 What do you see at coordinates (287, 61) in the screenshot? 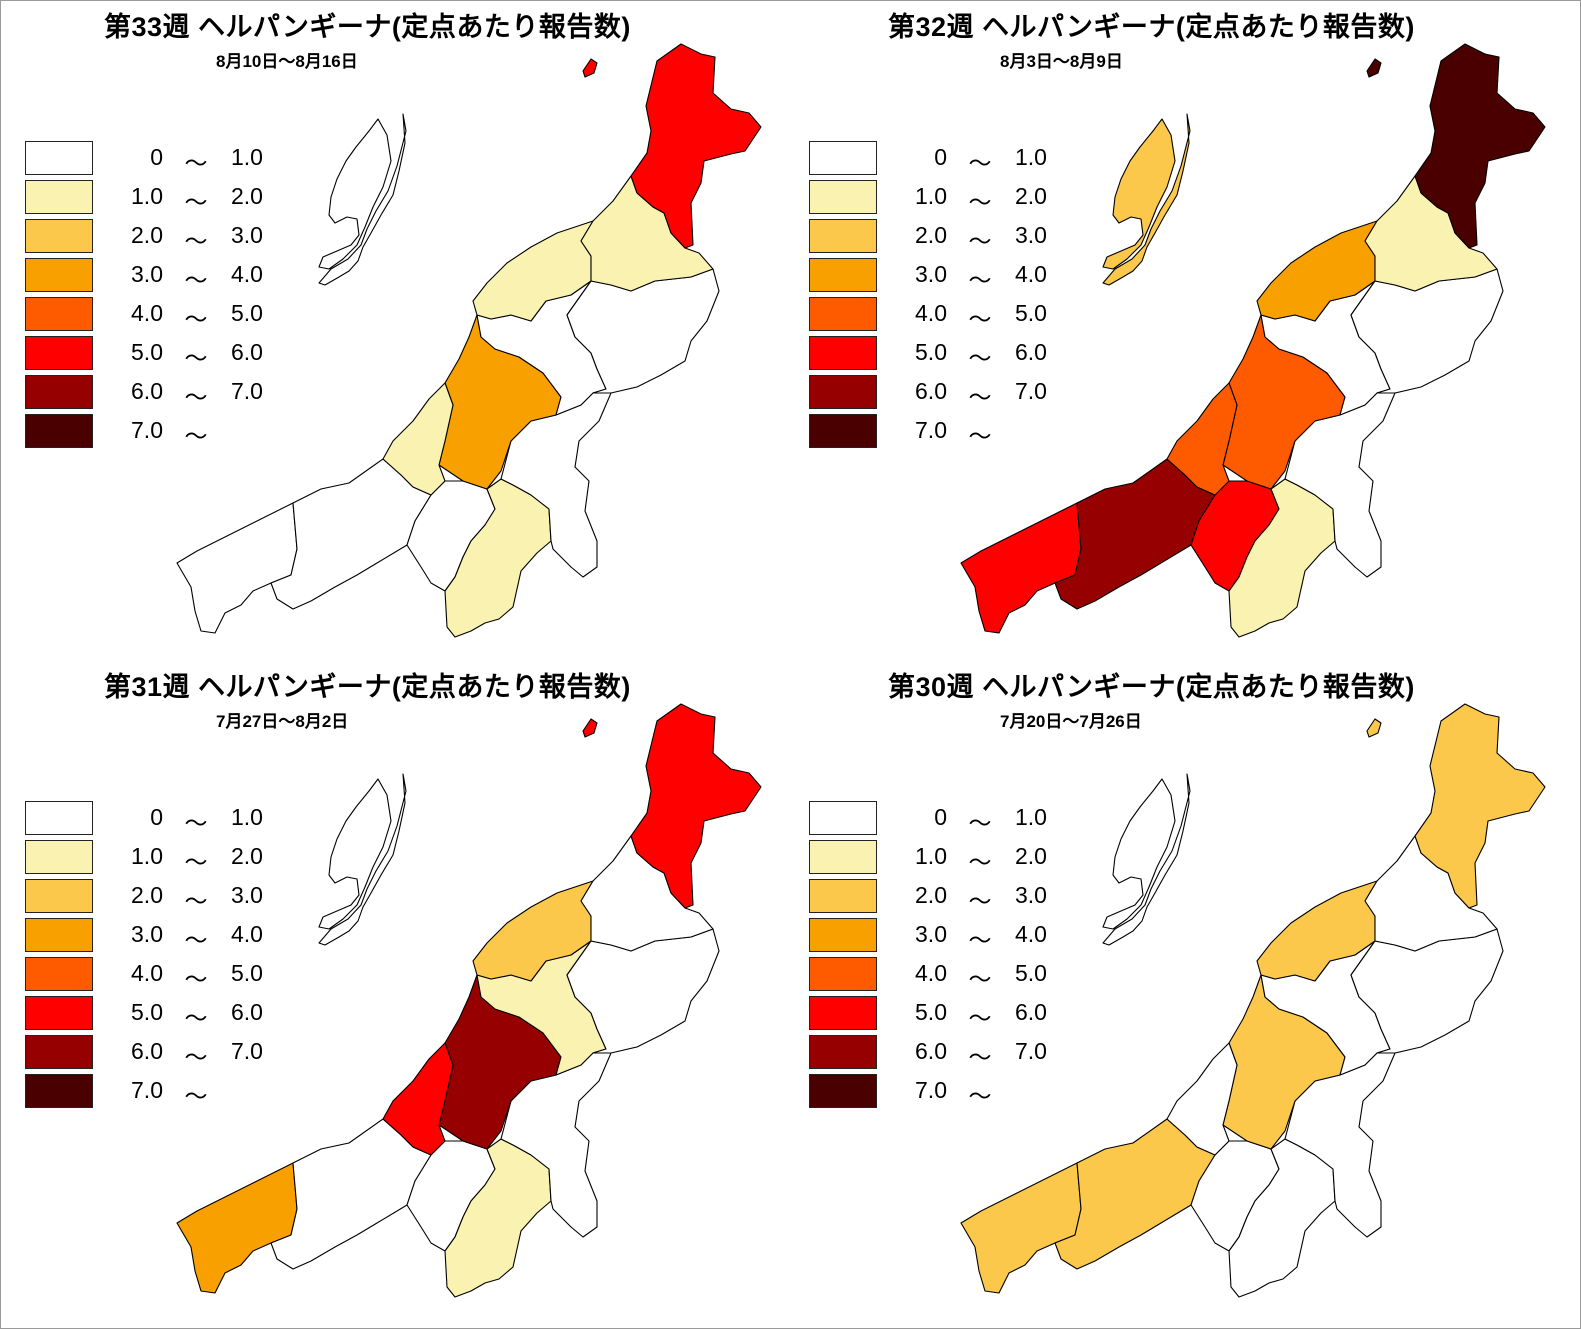
I see `panel-date-range: 8月10日～8月16日` at bounding box center [287, 61].